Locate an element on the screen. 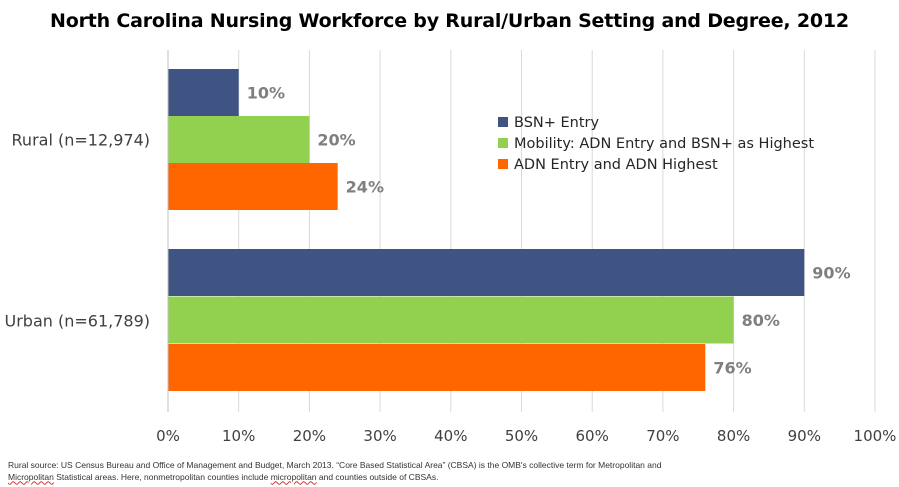 The height and width of the screenshot is (487, 899). x-tick-label: 80% is located at coordinates (733, 436).